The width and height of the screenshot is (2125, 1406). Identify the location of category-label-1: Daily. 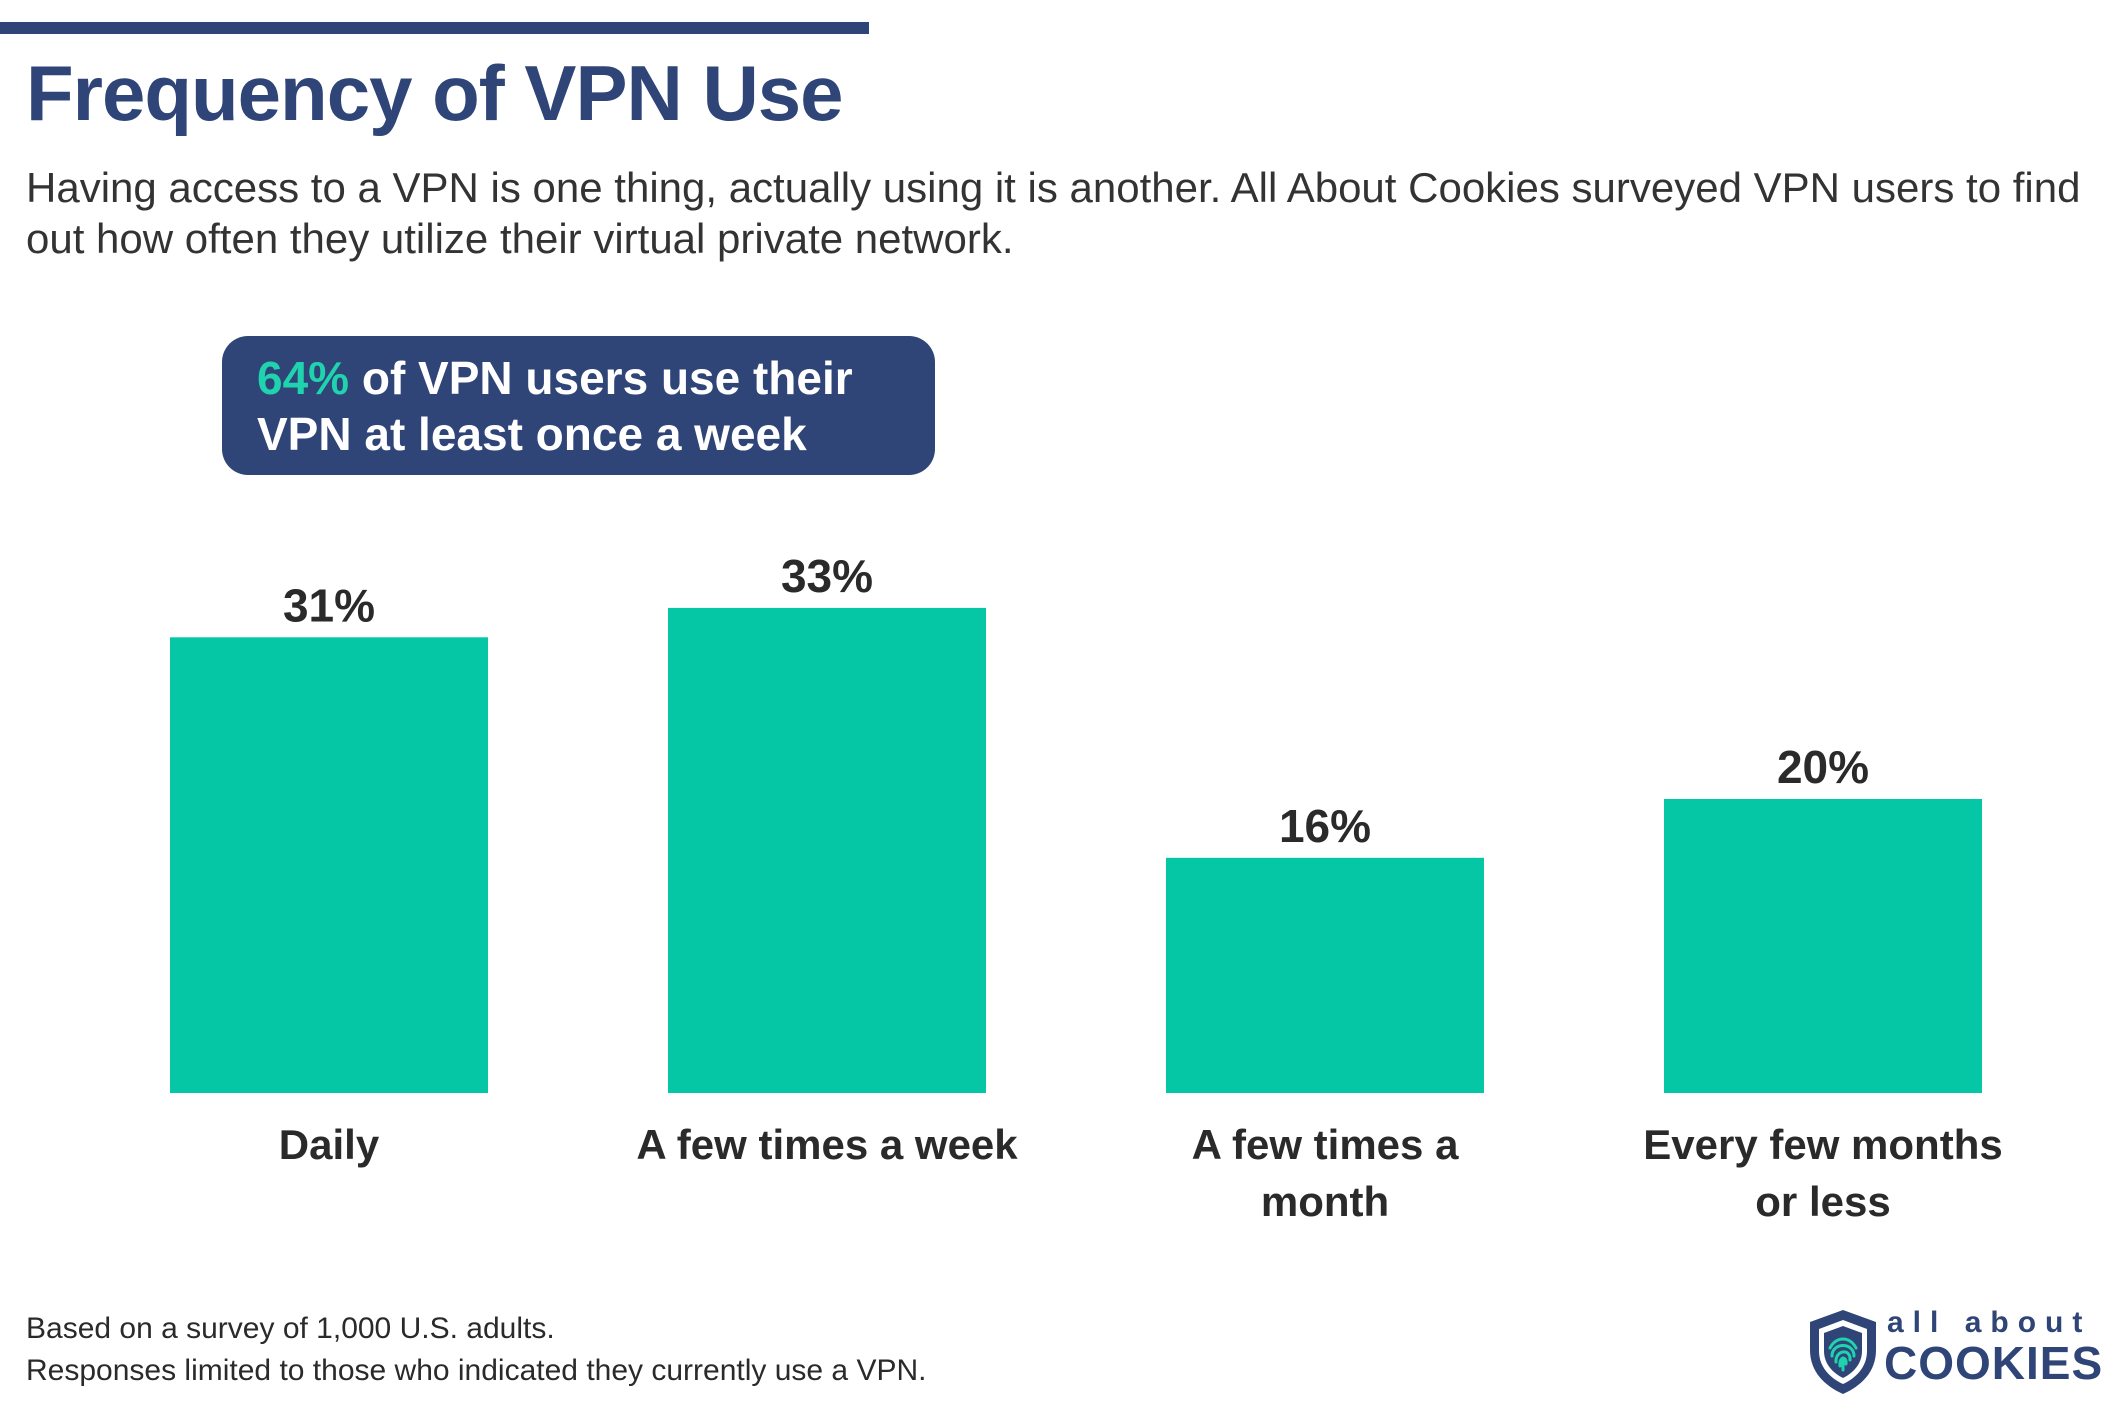
(329, 1144).